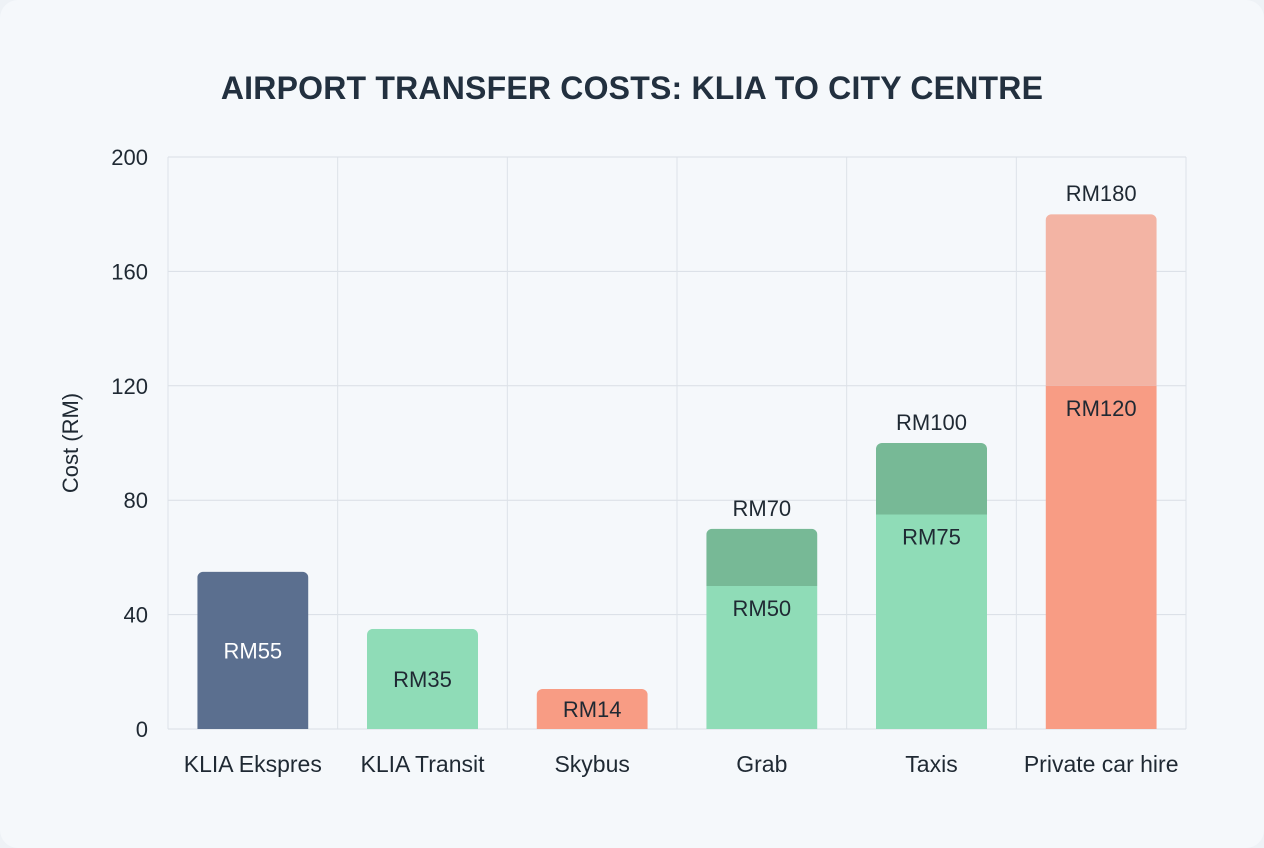  What do you see at coordinates (761, 608) in the screenshot?
I see `bar-value-label: RM50` at bounding box center [761, 608].